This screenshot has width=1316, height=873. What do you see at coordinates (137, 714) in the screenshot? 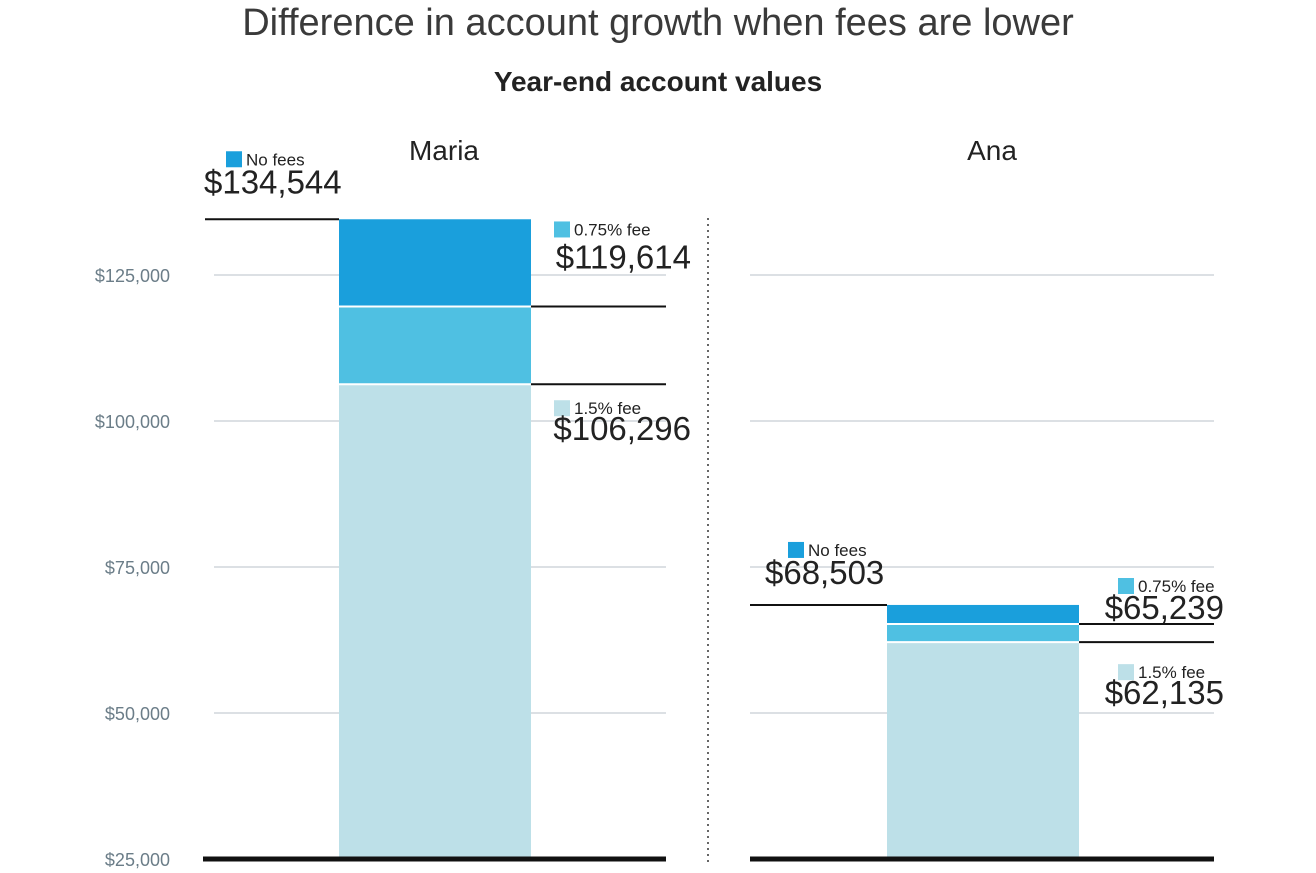
I see `y-tick-label: $50,000` at bounding box center [137, 714].